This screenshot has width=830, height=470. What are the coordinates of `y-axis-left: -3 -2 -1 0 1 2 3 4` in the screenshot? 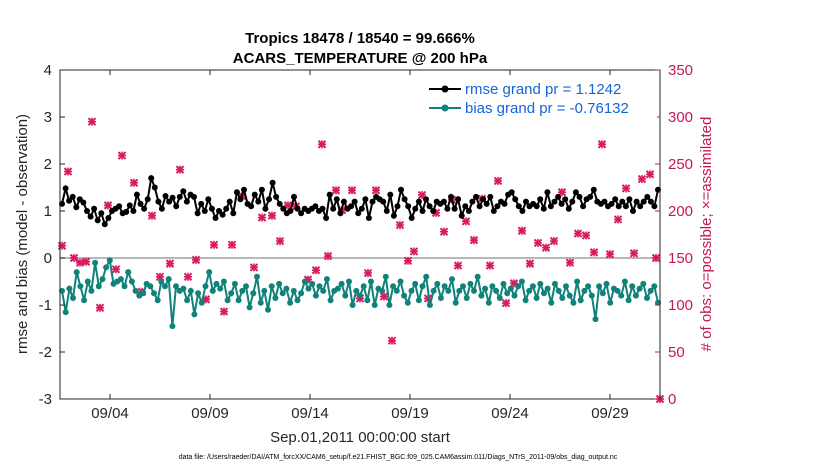 It's located at (52, 235).